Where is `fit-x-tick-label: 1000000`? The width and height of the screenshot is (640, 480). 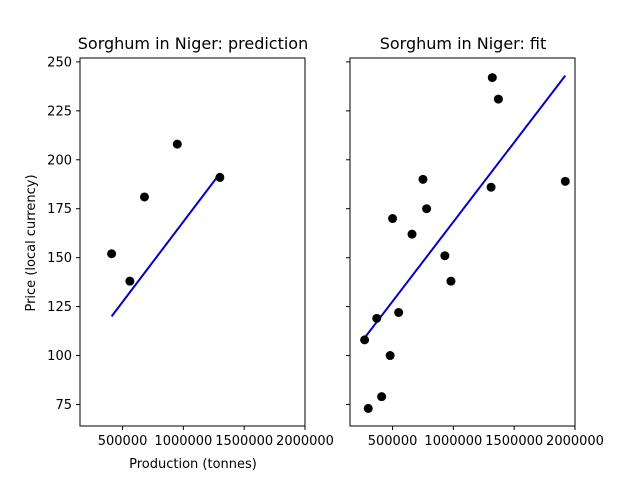 fit-x-tick-label: 1000000 is located at coordinates (453, 441).